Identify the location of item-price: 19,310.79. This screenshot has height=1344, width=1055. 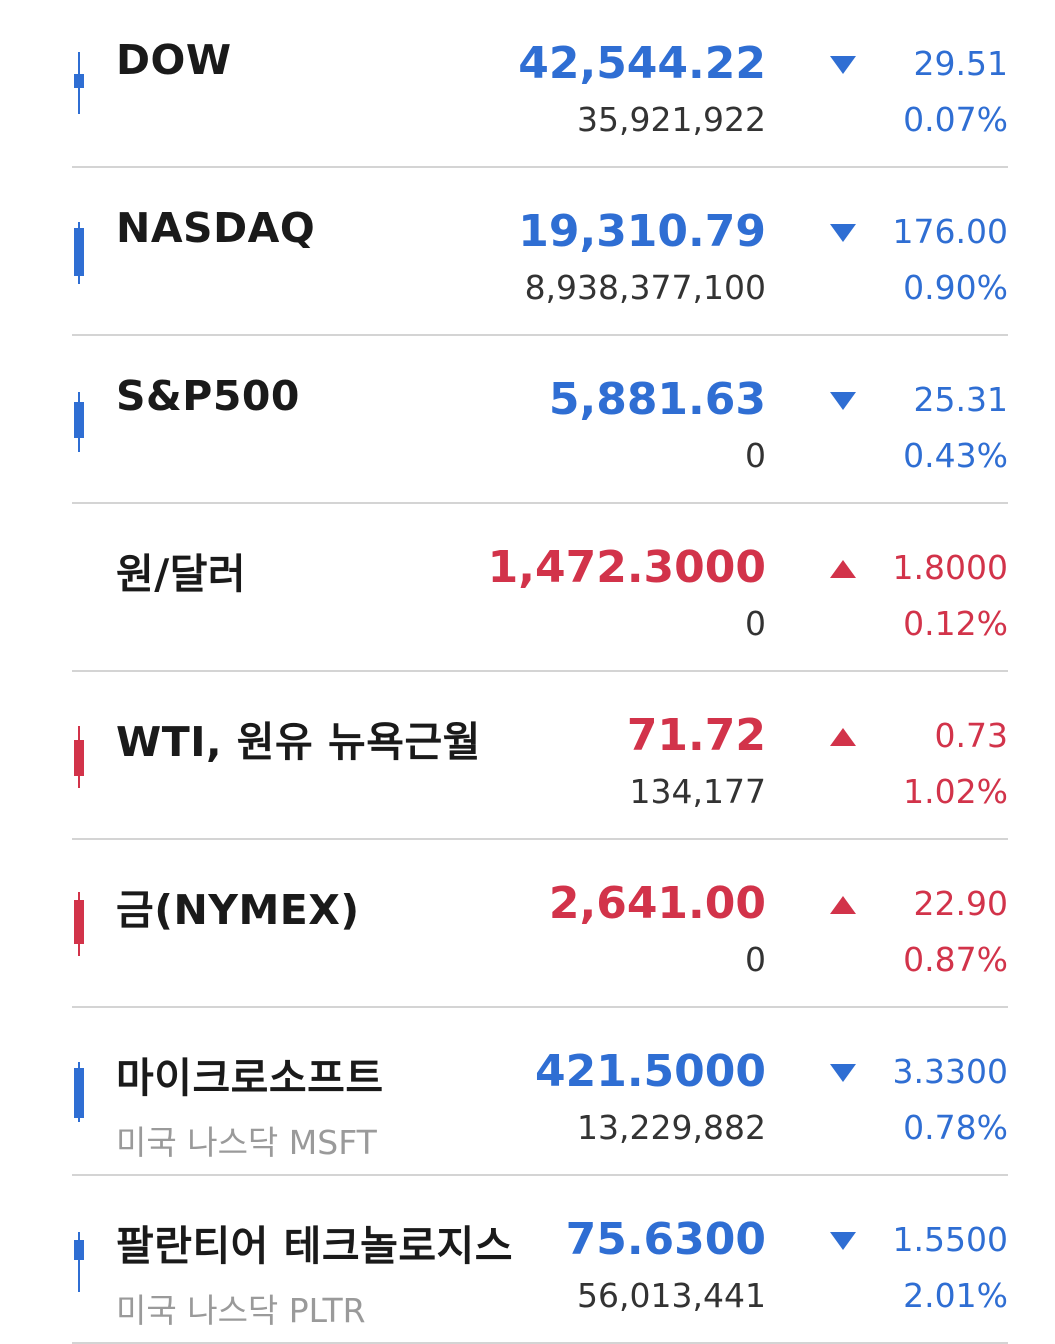
(642, 231).